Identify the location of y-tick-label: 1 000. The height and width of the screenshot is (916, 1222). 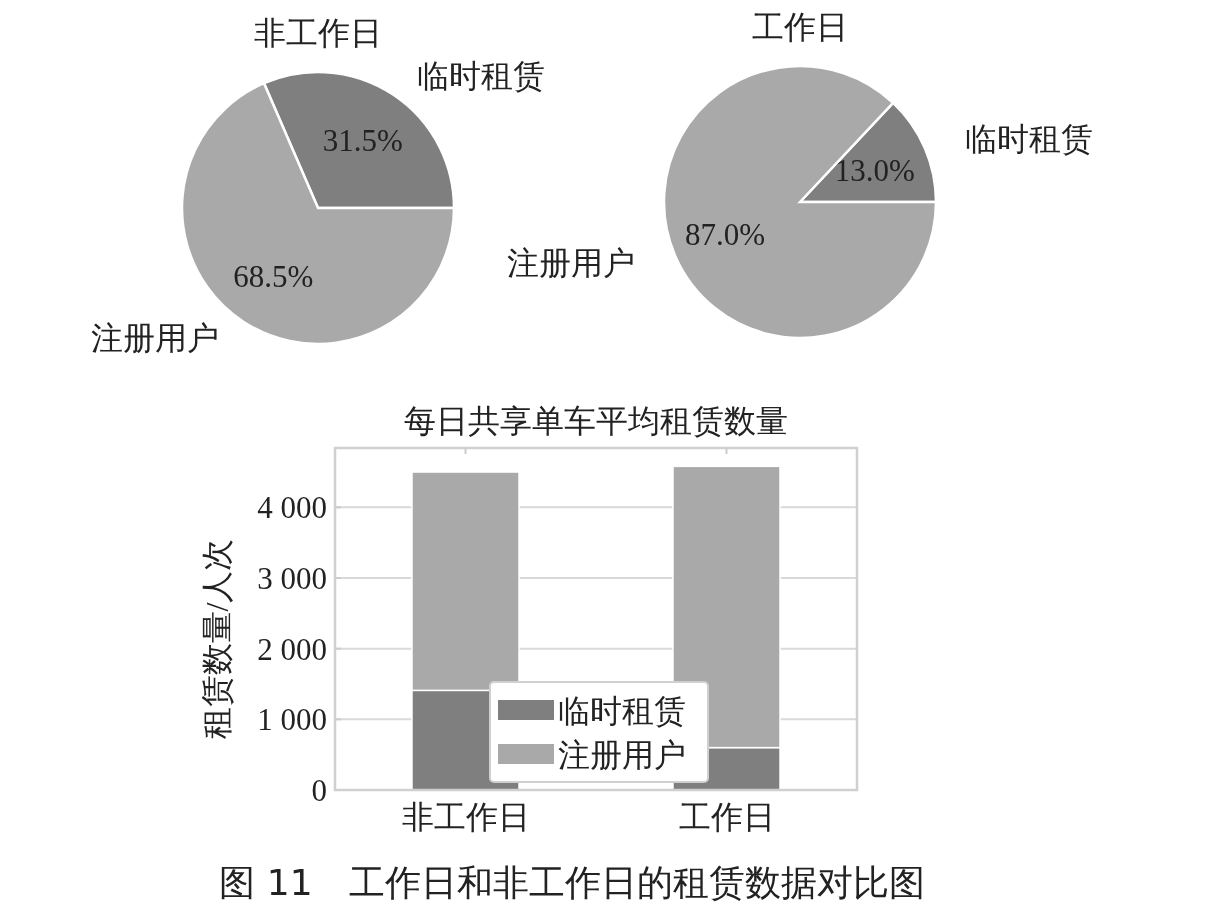
(292, 720).